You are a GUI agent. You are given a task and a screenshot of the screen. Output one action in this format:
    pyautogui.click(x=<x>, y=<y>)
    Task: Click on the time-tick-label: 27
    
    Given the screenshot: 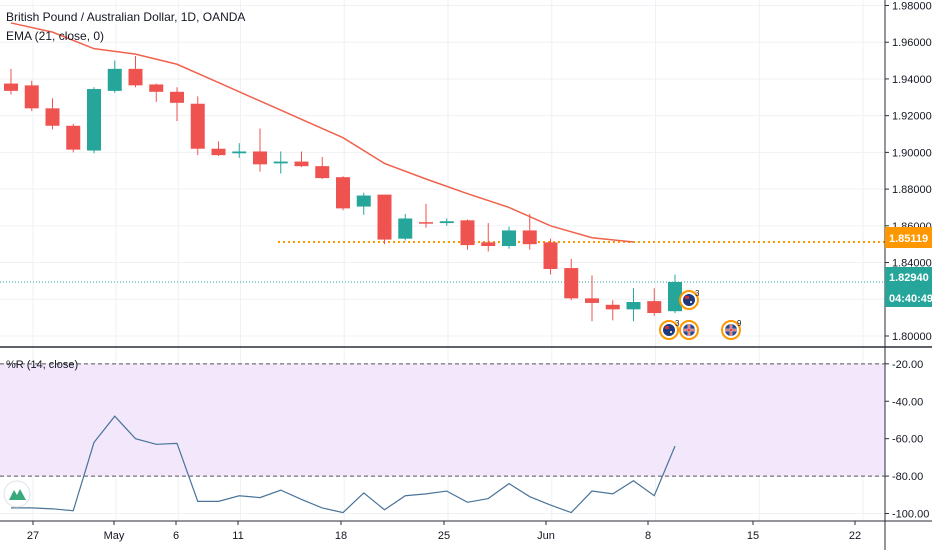 What is the action you would take?
    pyautogui.click(x=33, y=536)
    